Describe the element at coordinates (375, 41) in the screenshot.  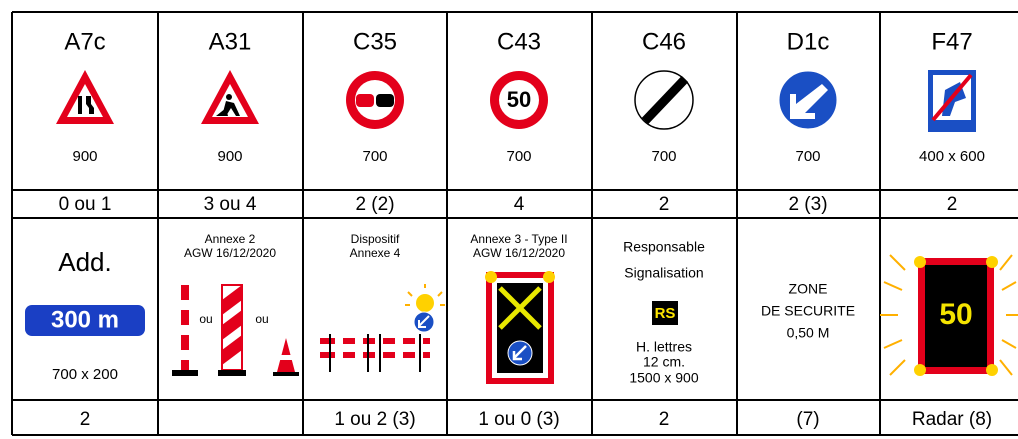
I see `sign-code: C35` at that location.